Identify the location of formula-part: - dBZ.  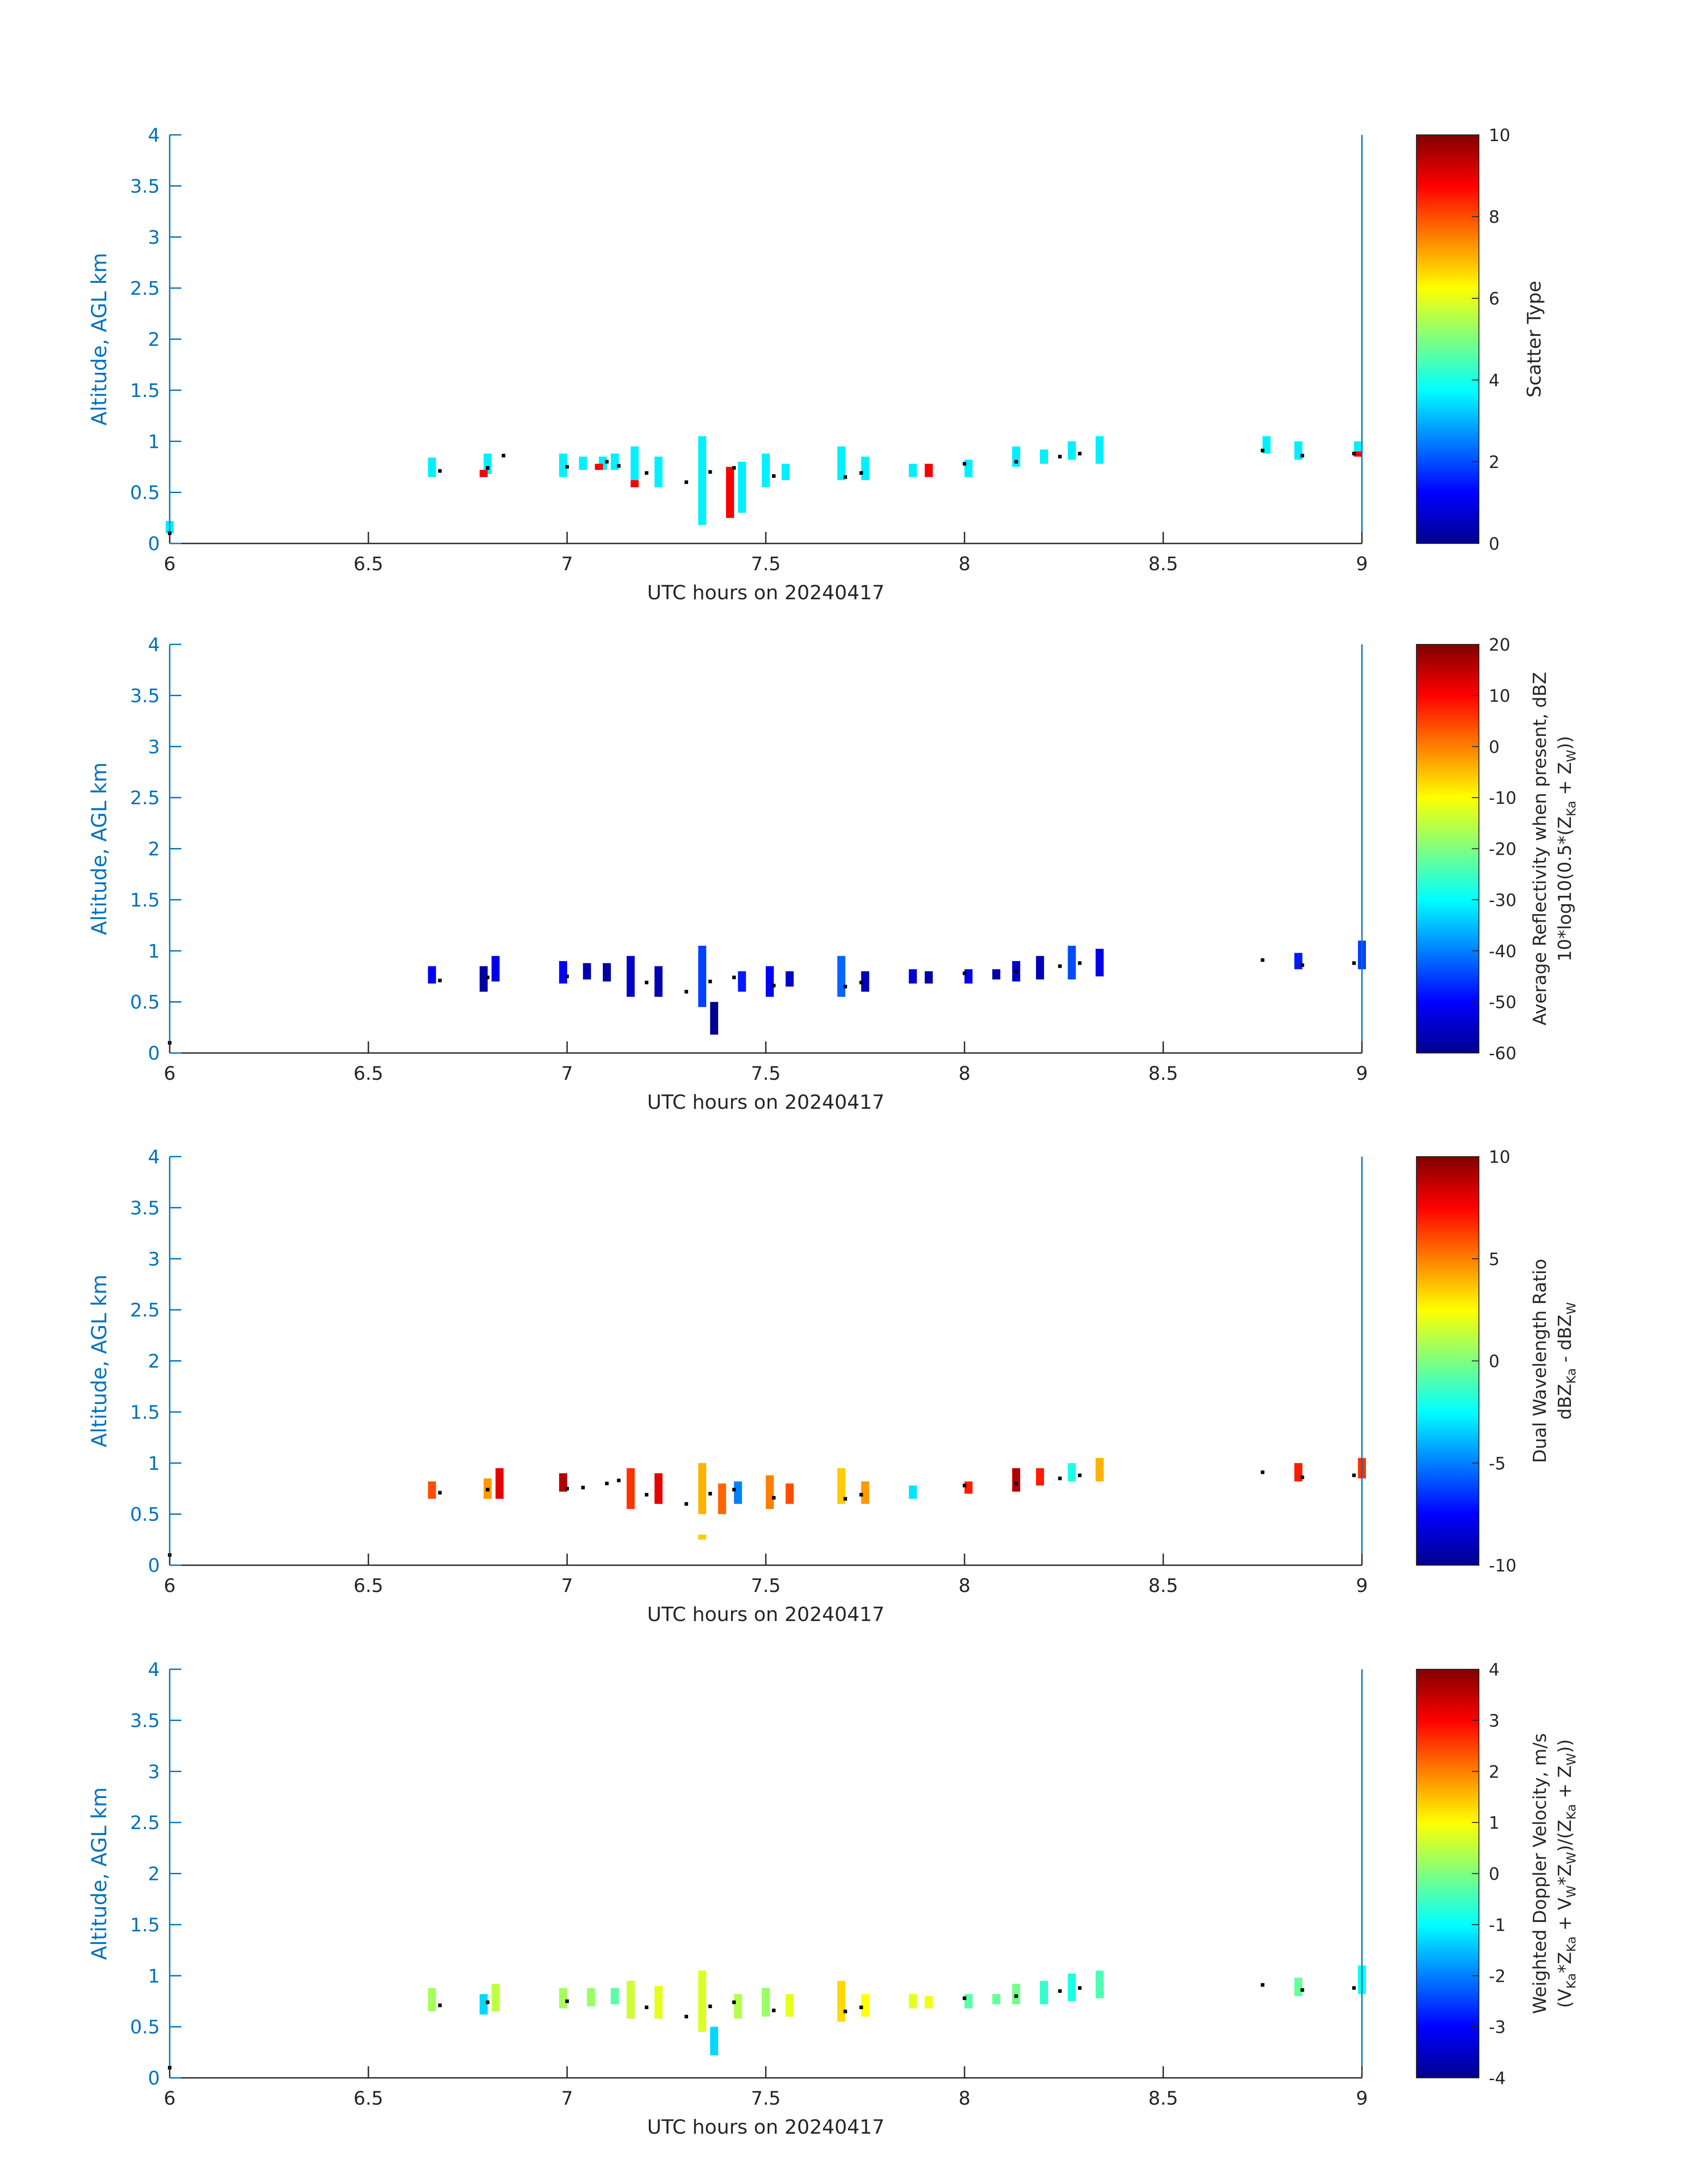
(1565, 1341).